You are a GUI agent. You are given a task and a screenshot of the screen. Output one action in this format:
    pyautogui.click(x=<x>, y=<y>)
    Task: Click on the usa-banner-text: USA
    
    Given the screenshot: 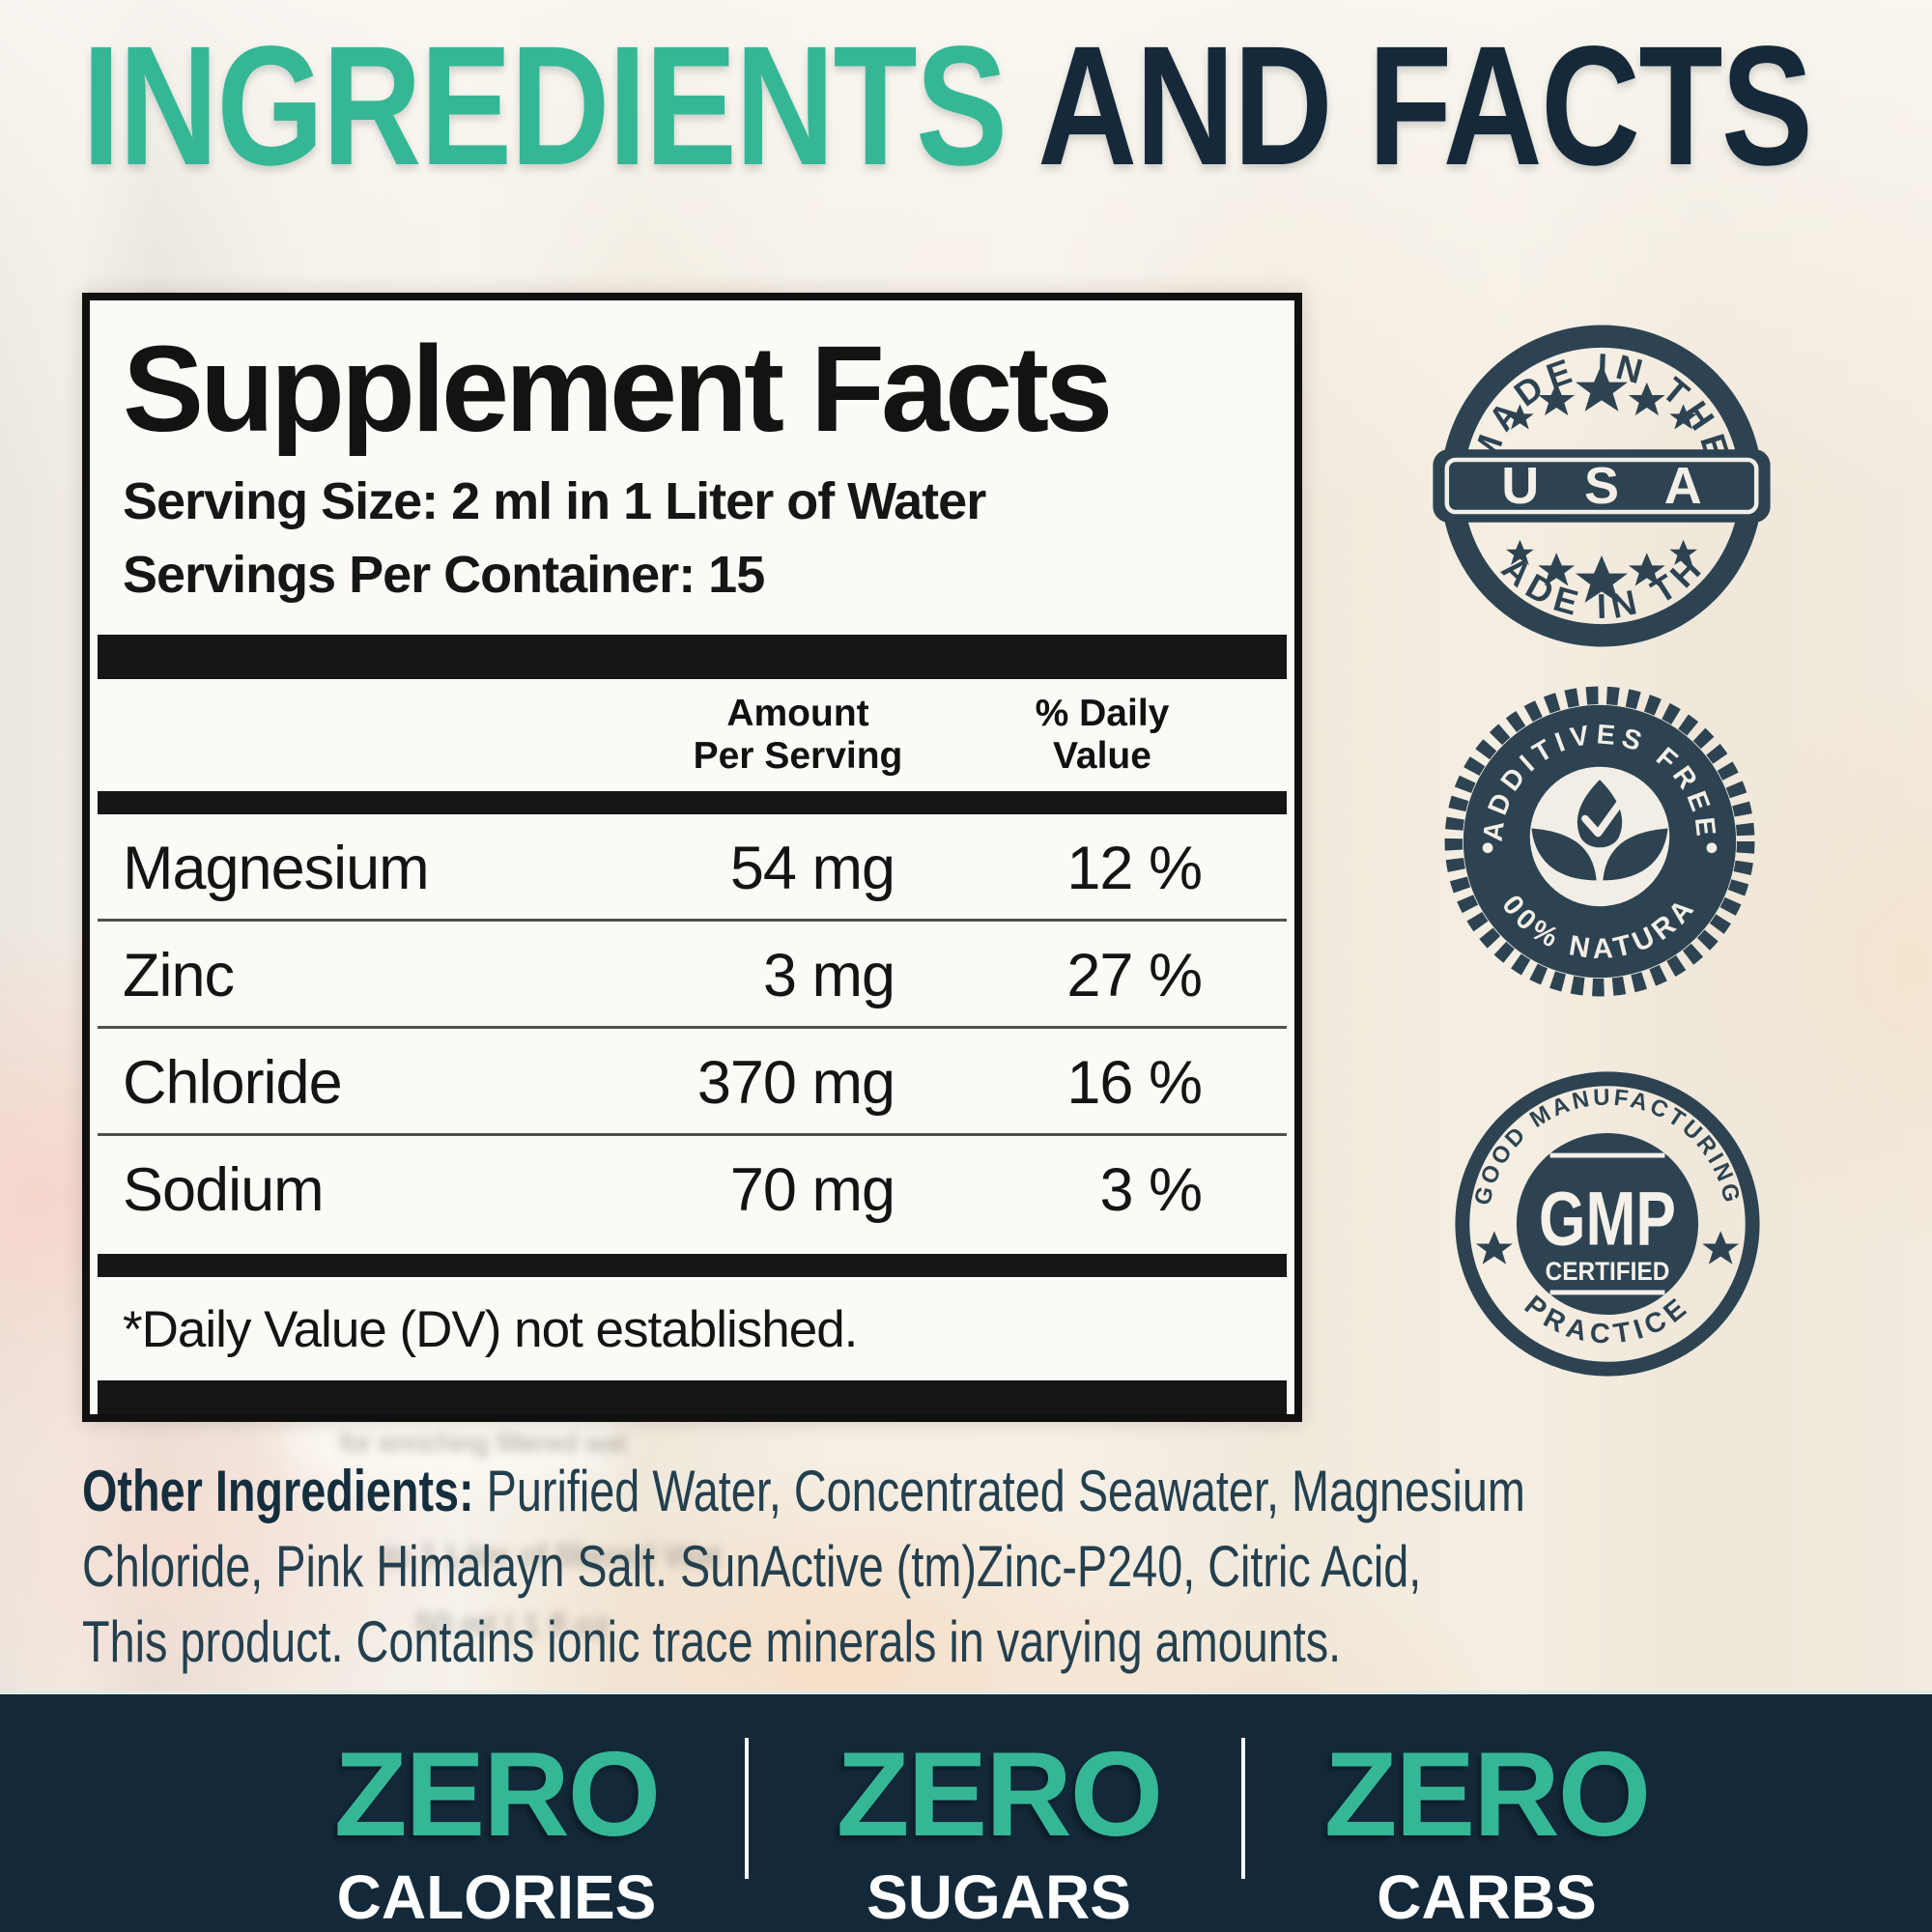 What is the action you would take?
    pyautogui.click(x=1624, y=486)
    